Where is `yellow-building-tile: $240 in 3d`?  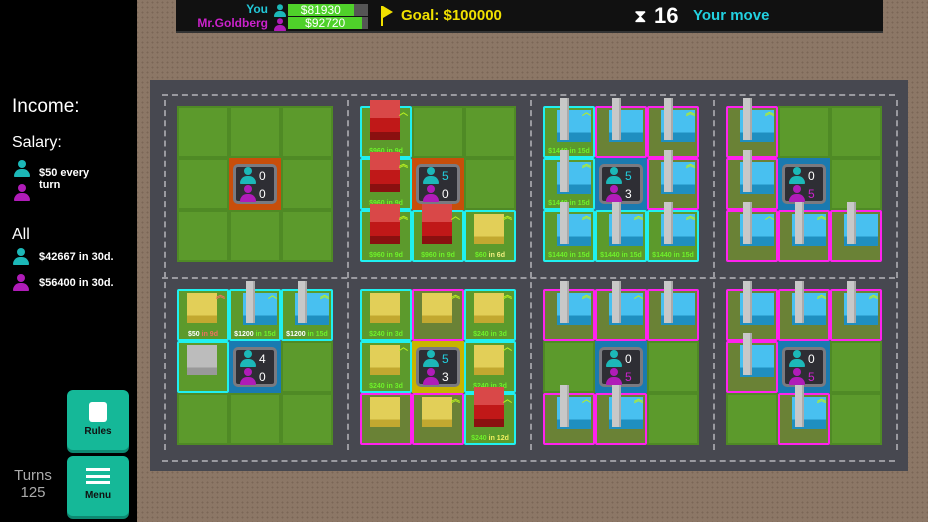
yellow-building-tile: $240 in 3d is located at coordinates (386, 315).